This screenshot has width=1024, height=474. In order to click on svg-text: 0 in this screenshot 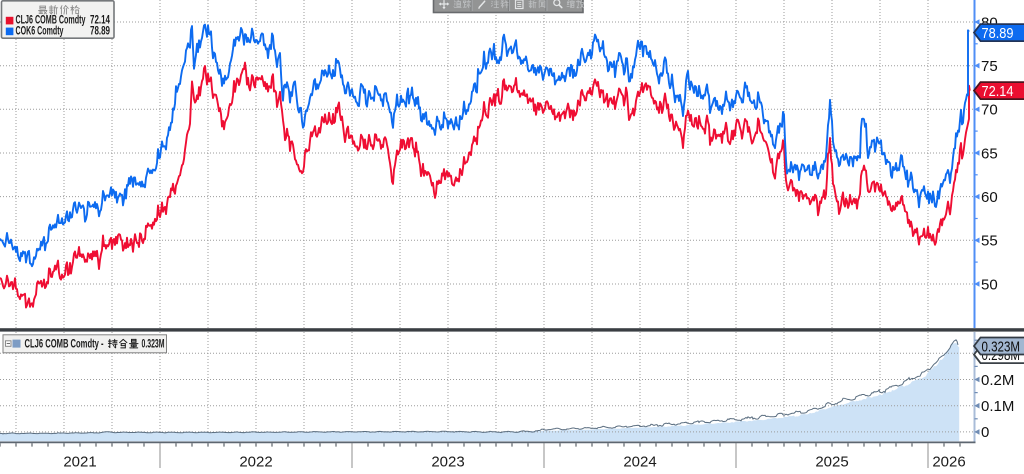, I will do `click(985, 432)`.